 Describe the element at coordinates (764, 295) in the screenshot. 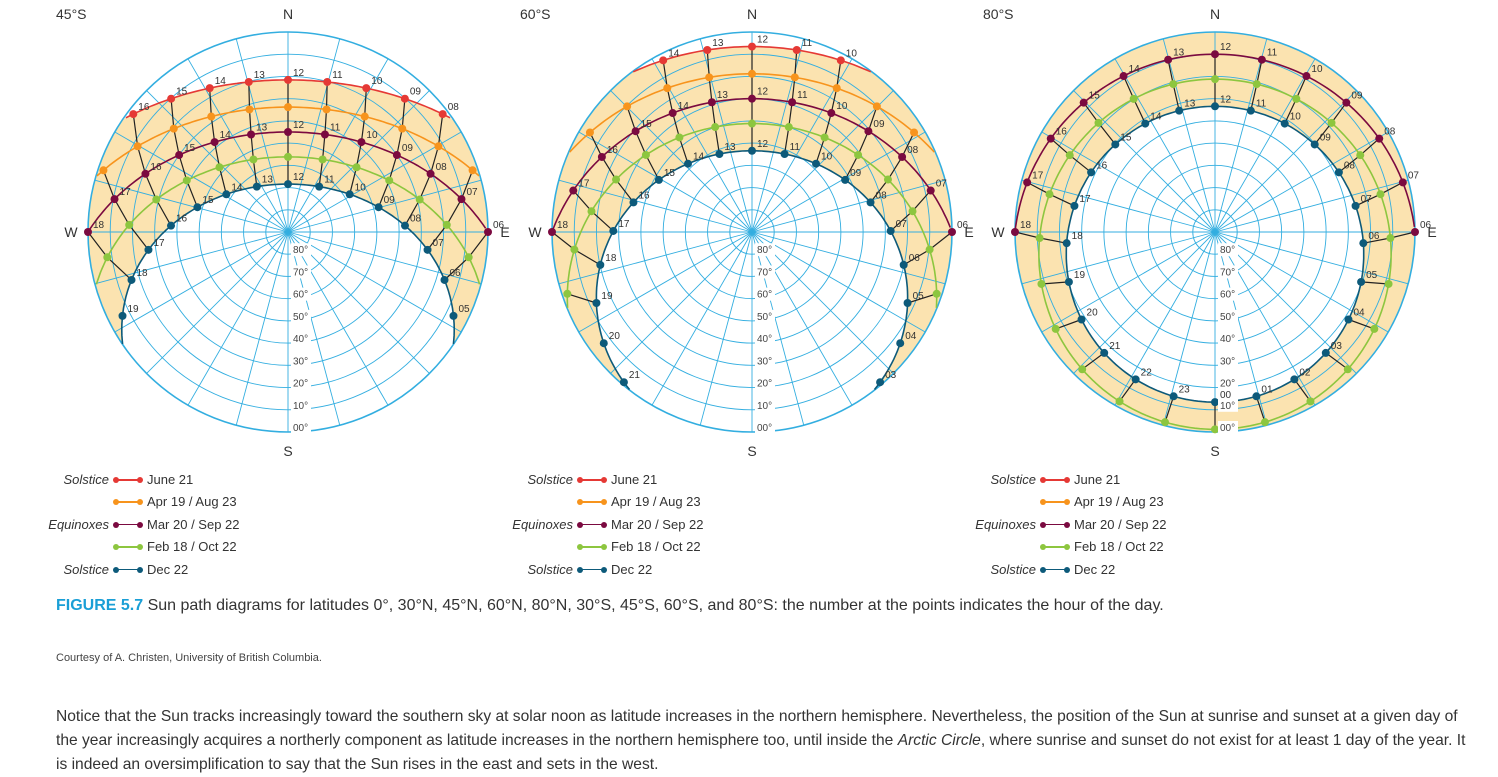

I see `altitude-label: 60°` at that location.